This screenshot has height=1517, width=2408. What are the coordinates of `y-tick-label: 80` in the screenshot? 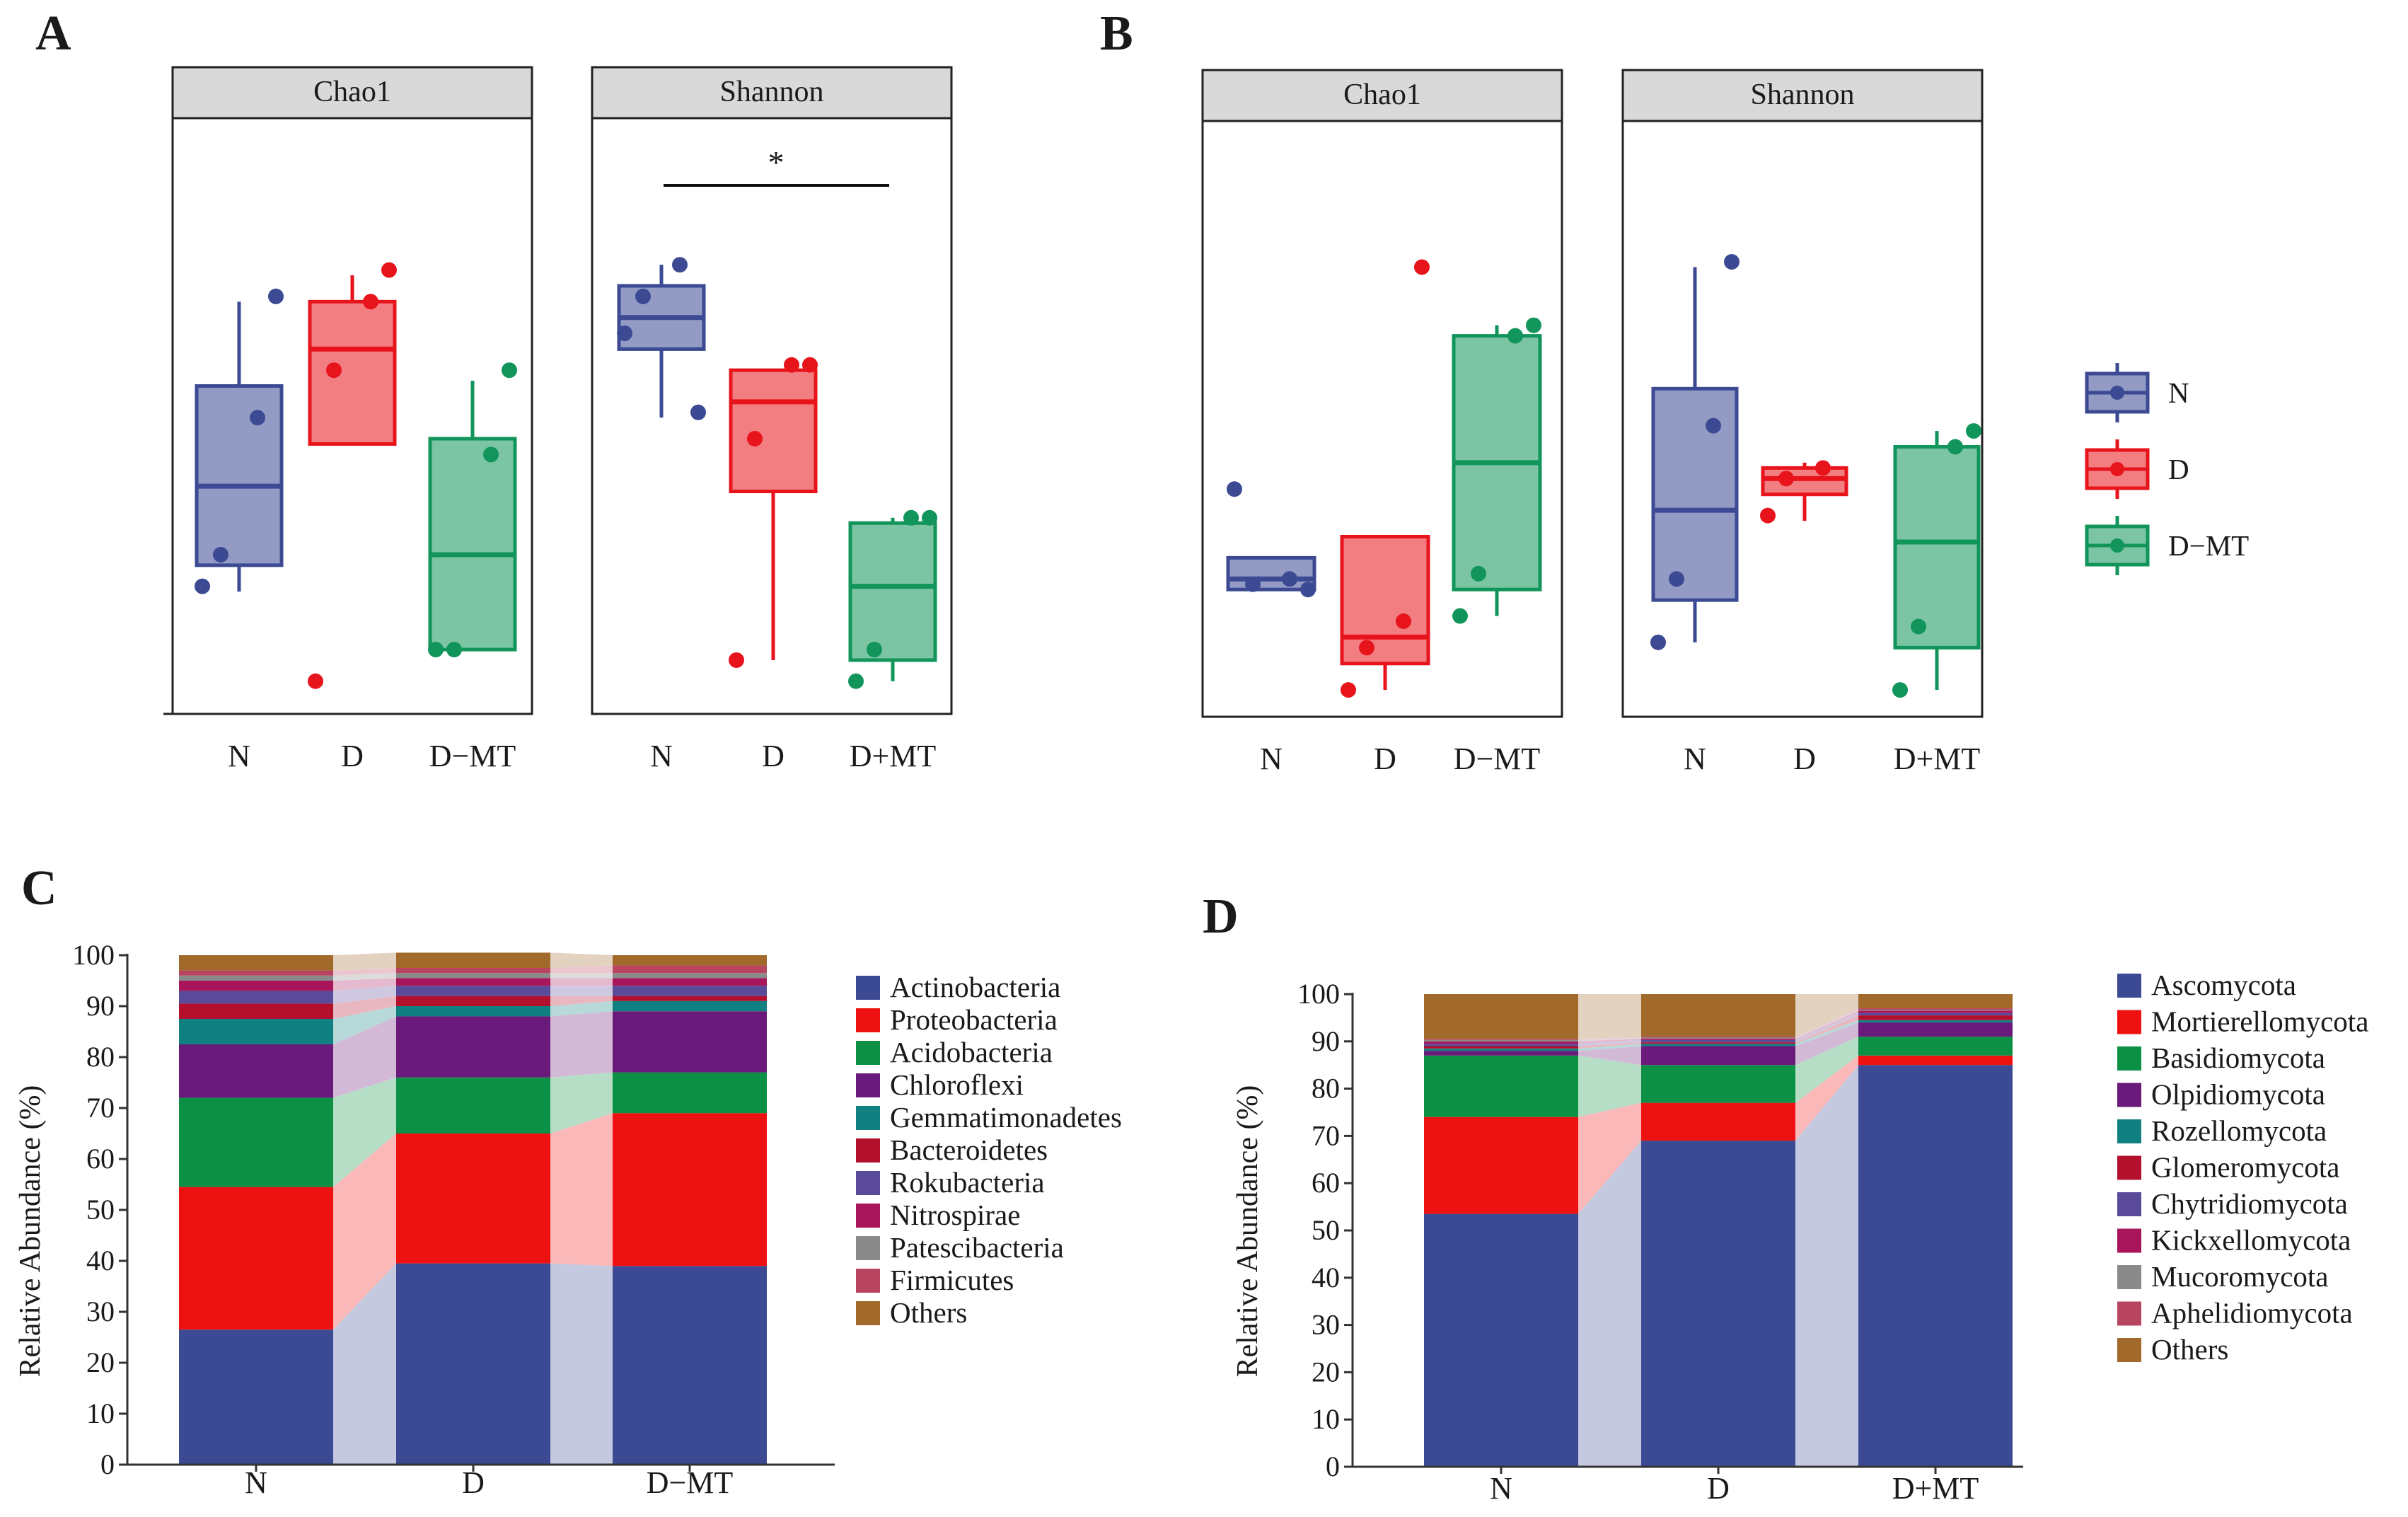 It's located at (1326, 1088).